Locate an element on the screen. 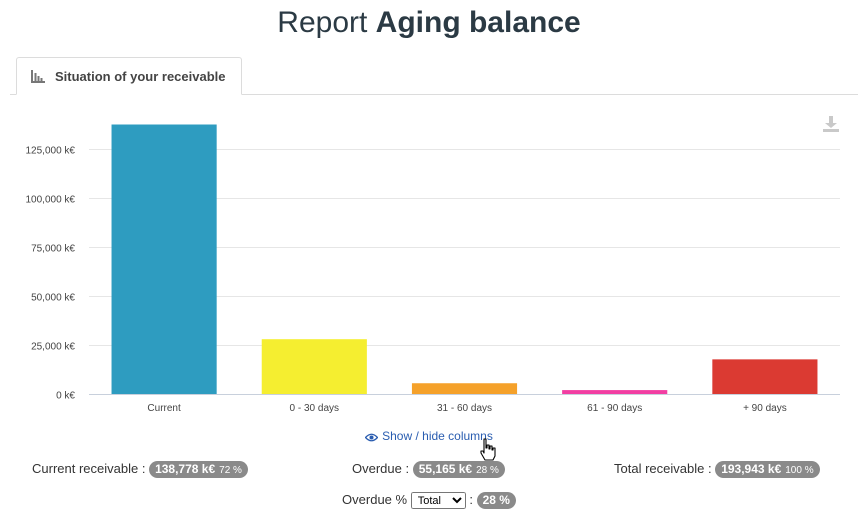 Image resolution: width=858 pixels, height=522 pixels. total-receivable-pct: 100 % is located at coordinates (799, 470).